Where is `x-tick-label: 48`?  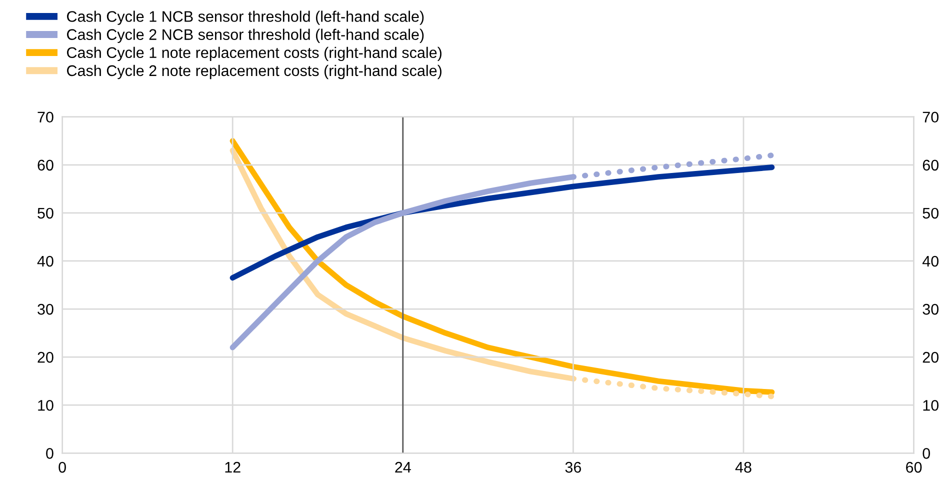 x-tick-label: 48 is located at coordinates (743, 467).